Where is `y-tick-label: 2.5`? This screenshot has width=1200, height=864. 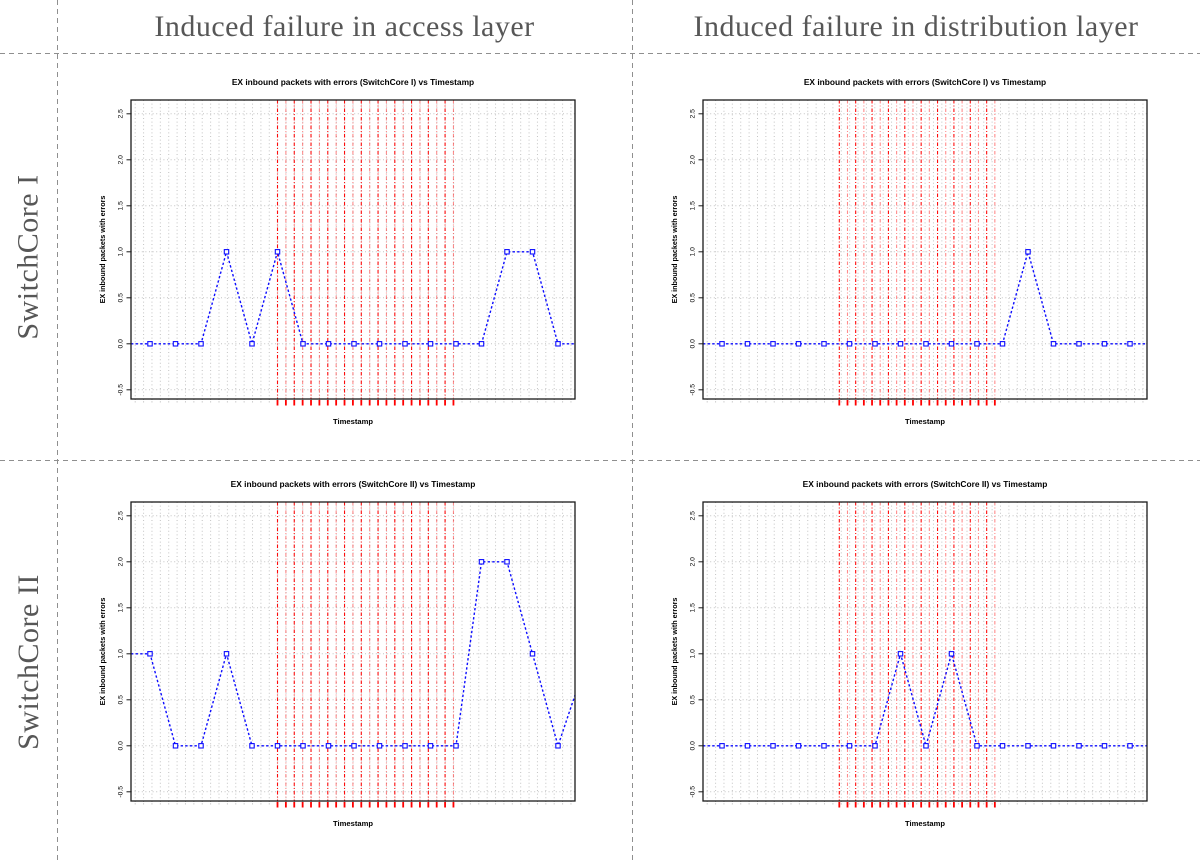
y-tick-label: 2.5 is located at coordinates (121, 114).